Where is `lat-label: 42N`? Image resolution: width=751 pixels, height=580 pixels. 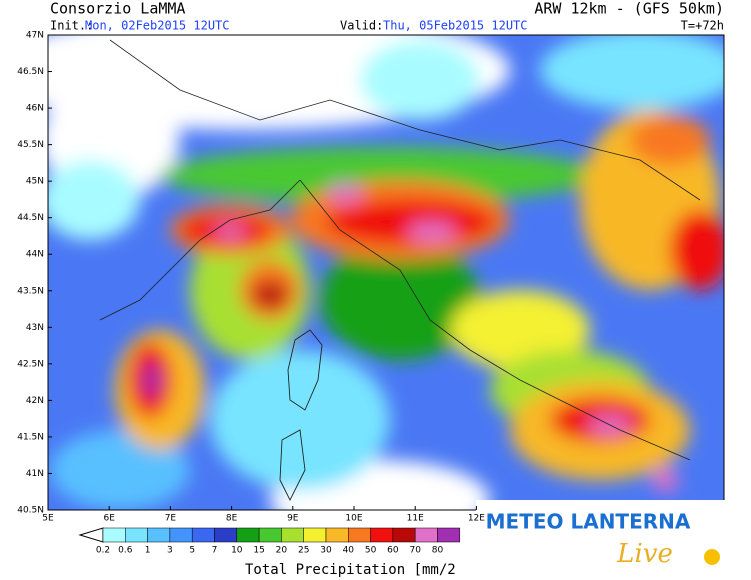 lat-label: 42N is located at coordinates (35, 401).